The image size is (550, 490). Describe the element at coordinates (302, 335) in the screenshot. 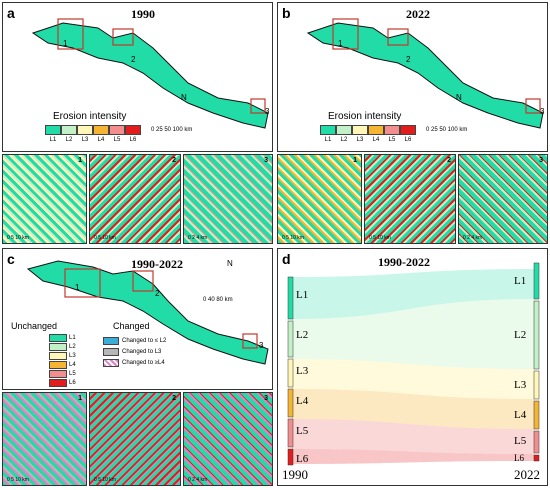

I see `left-node-label: L2` at that location.